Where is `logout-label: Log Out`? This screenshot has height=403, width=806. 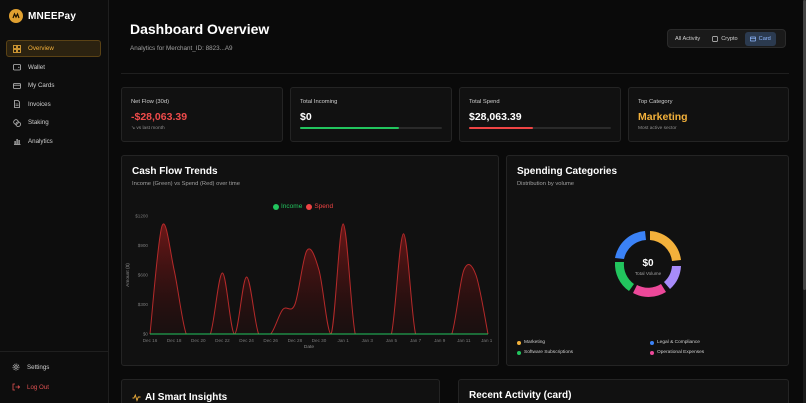 logout-label: Log Out is located at coordinates (38, 387).